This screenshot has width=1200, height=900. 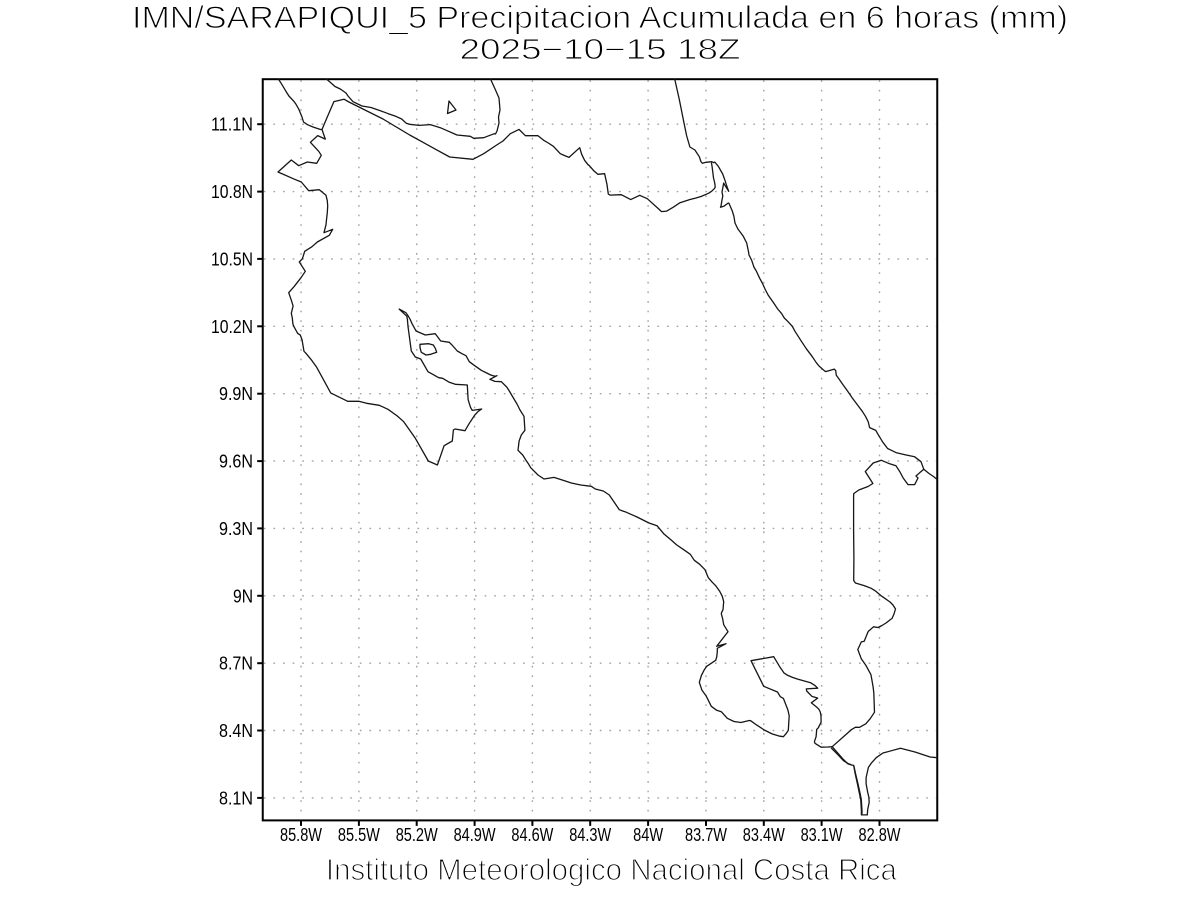 I want to click on svg-text: 9N, so click(x=243, y=596).